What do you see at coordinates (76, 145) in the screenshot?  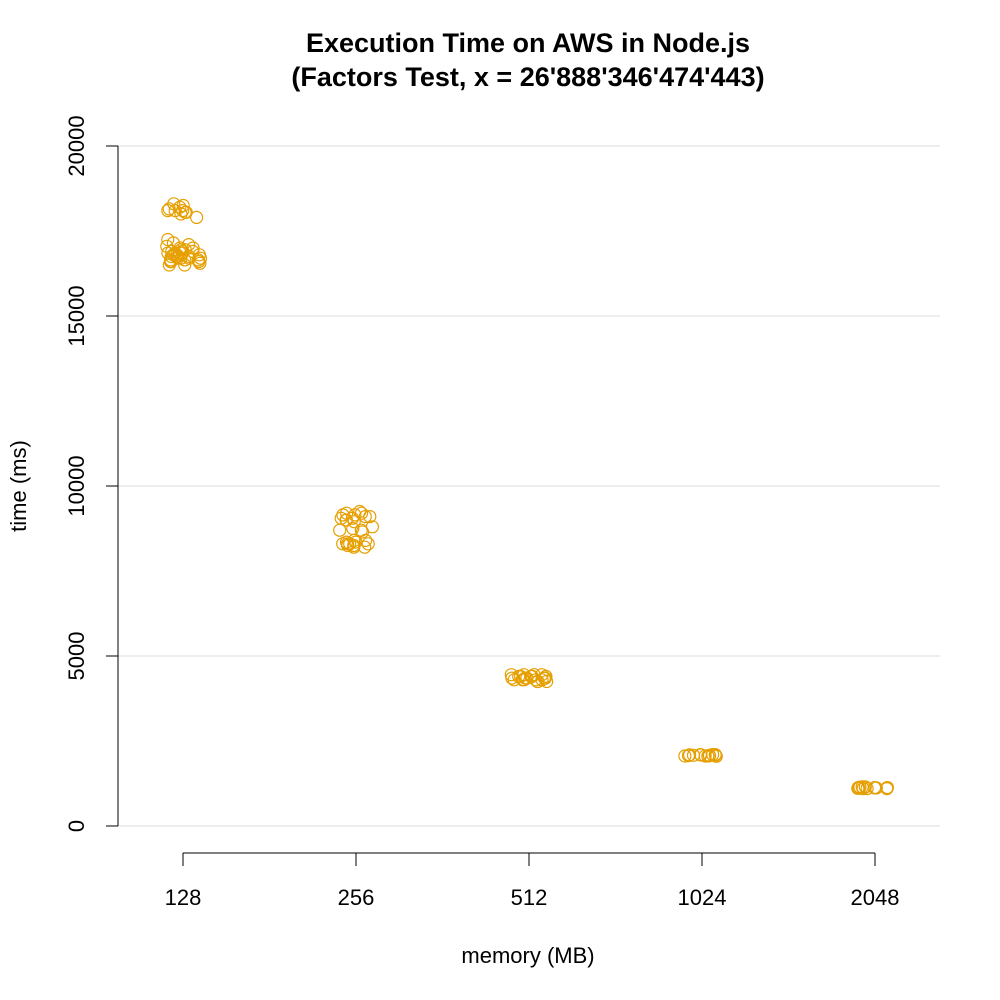 I see `y-tick-label: 20000` at bounding box center [76, 145].